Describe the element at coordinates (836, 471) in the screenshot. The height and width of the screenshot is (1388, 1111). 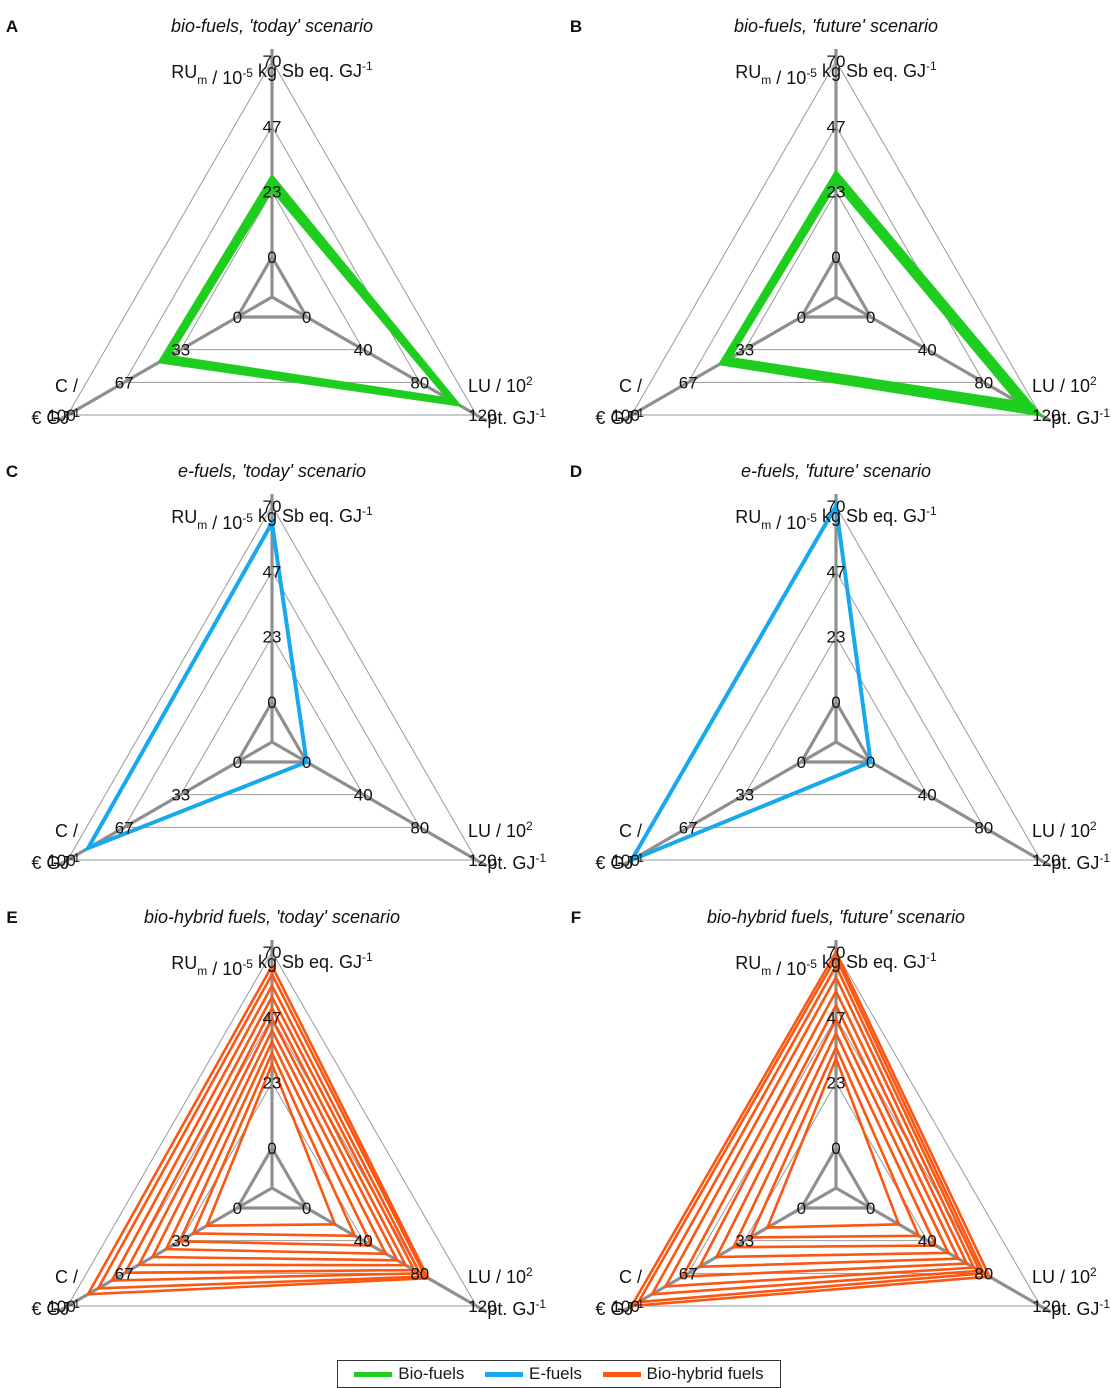
I see `panel-title: e-fuels, 'future' scenario` at that location.